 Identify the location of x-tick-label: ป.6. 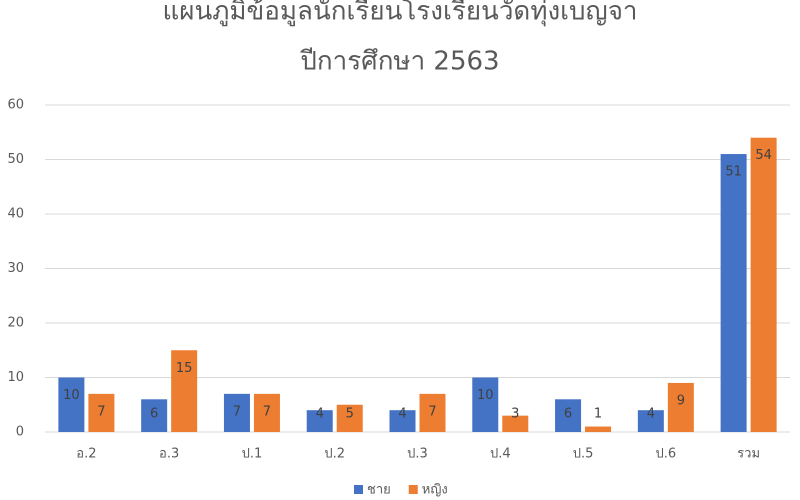
(666, 454).